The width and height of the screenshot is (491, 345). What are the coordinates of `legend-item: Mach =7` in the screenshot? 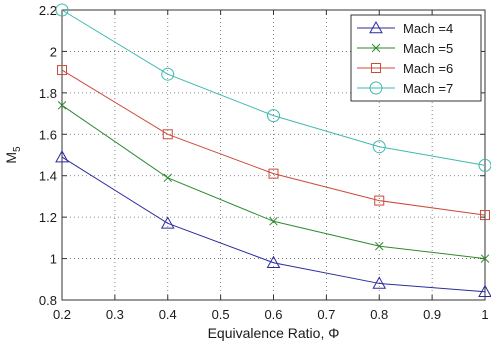 It's located at (405, 88).